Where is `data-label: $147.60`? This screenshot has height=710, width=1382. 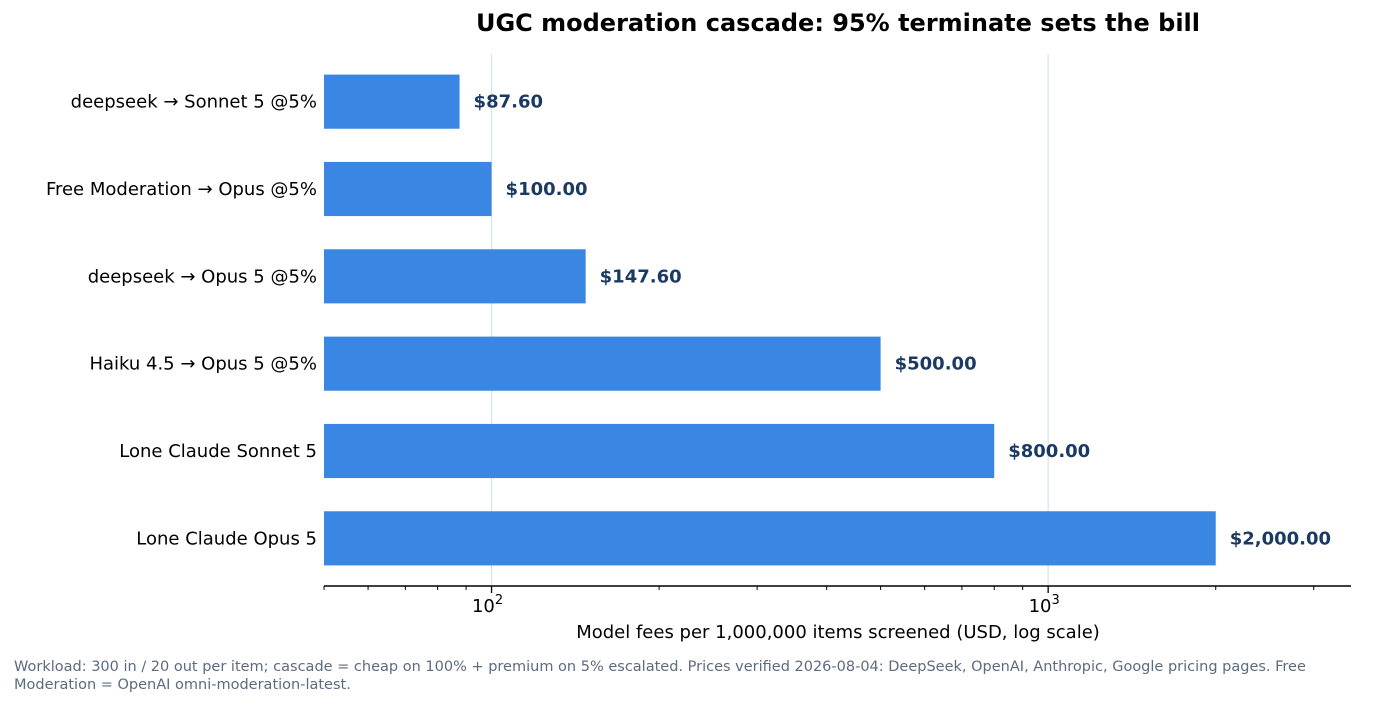 data-label: $147.60 is located at coordinates (641, 276).